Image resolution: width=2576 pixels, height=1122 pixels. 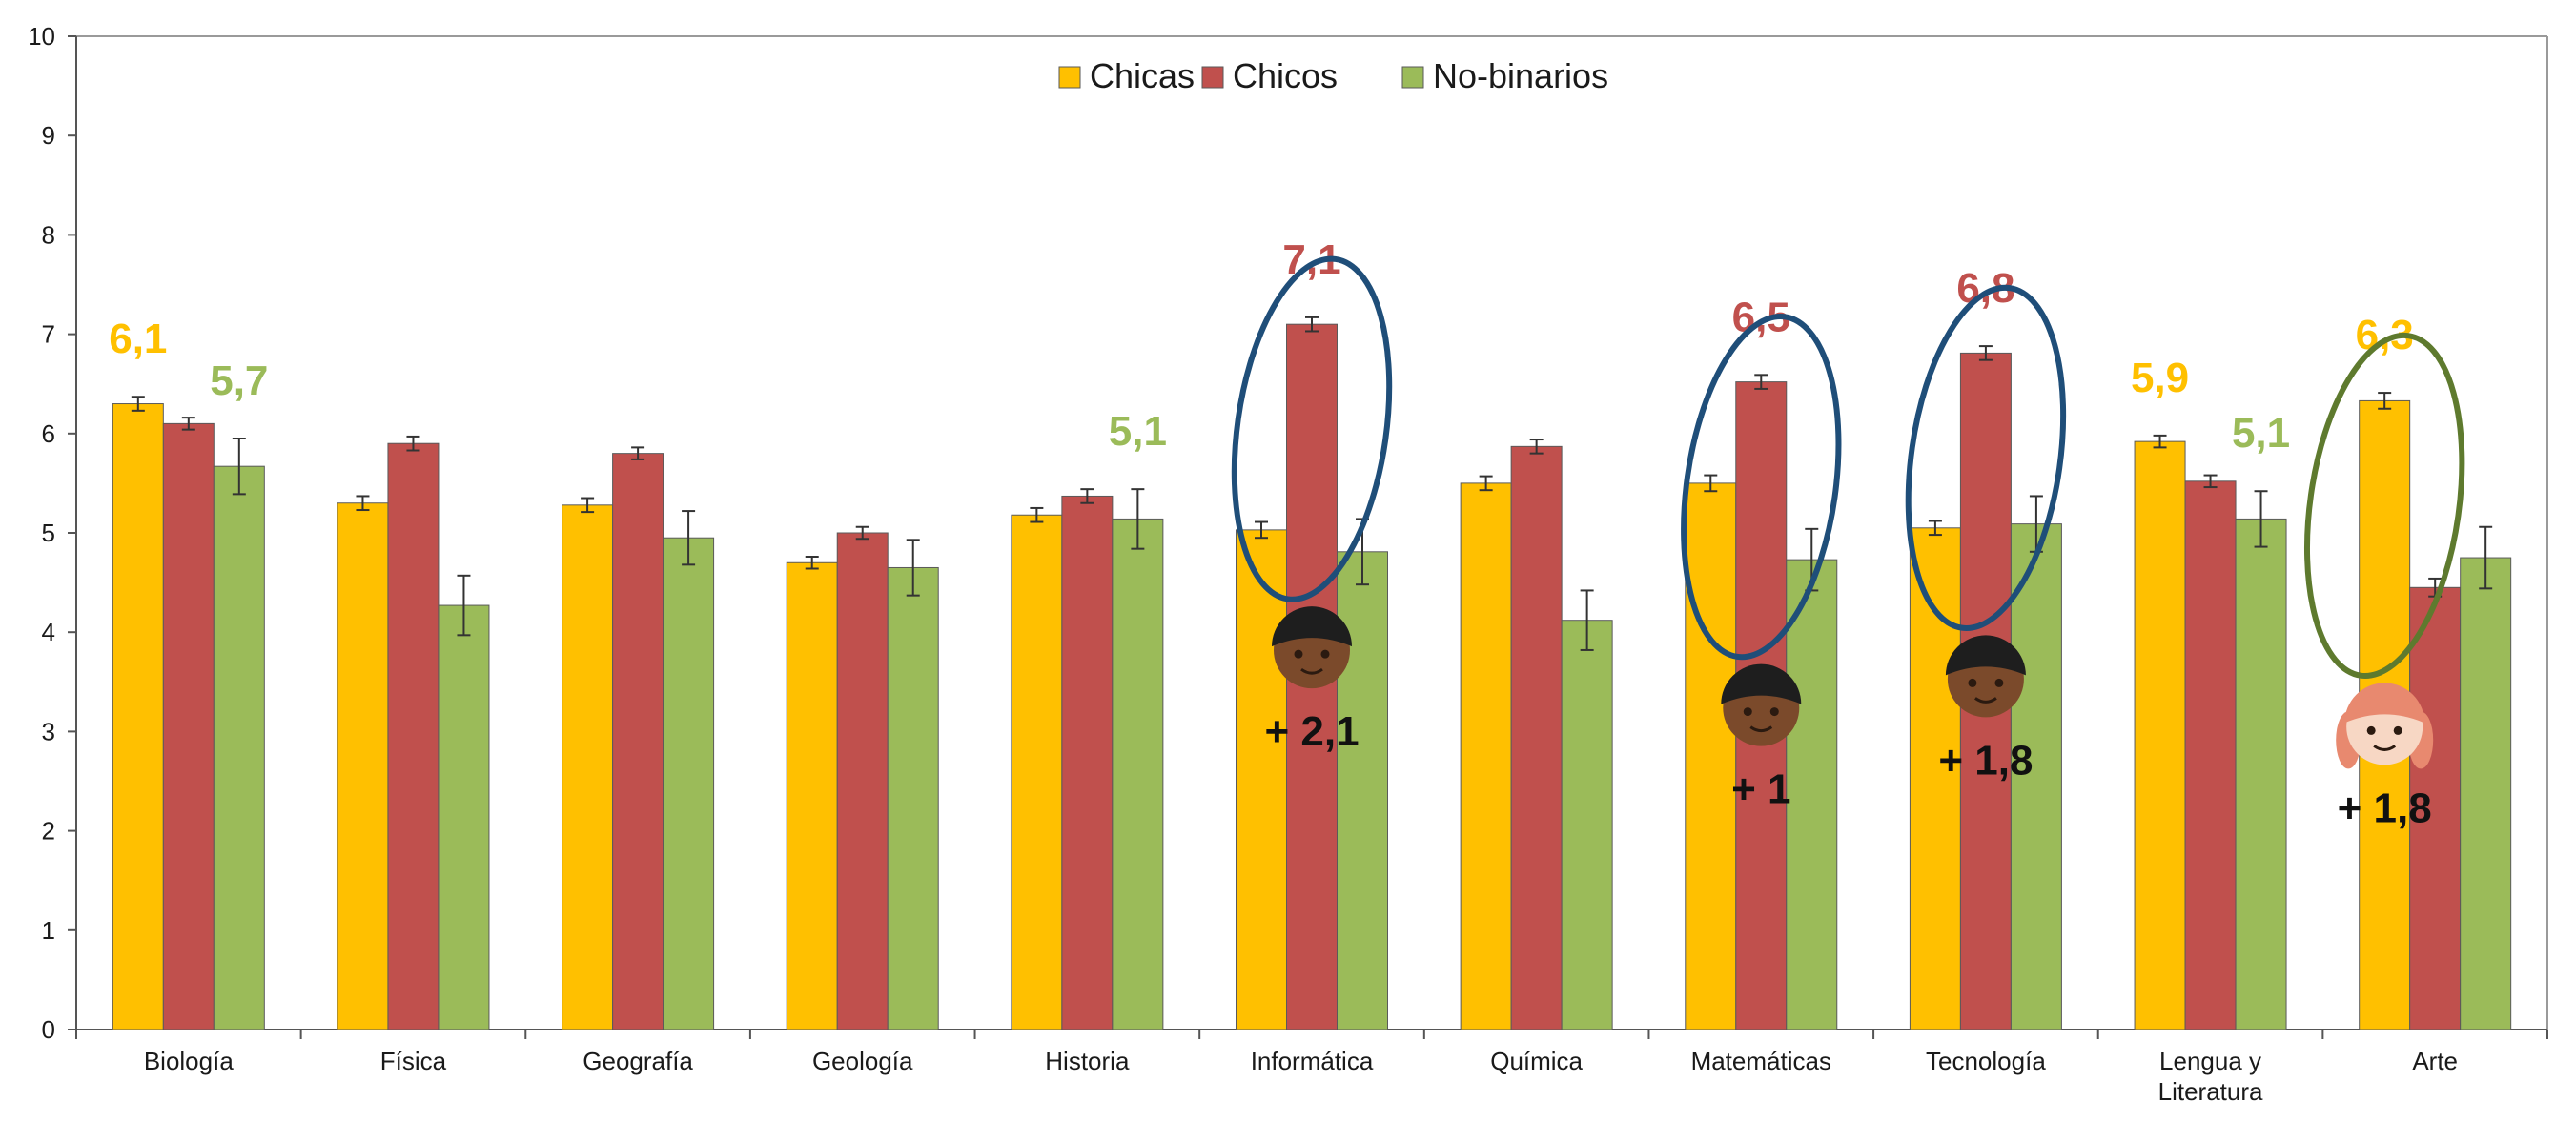 What do you see at coordinates (1760, 789) in the screenshot?
I see `difference-label: + 1` at bounding box center [1760, 789].